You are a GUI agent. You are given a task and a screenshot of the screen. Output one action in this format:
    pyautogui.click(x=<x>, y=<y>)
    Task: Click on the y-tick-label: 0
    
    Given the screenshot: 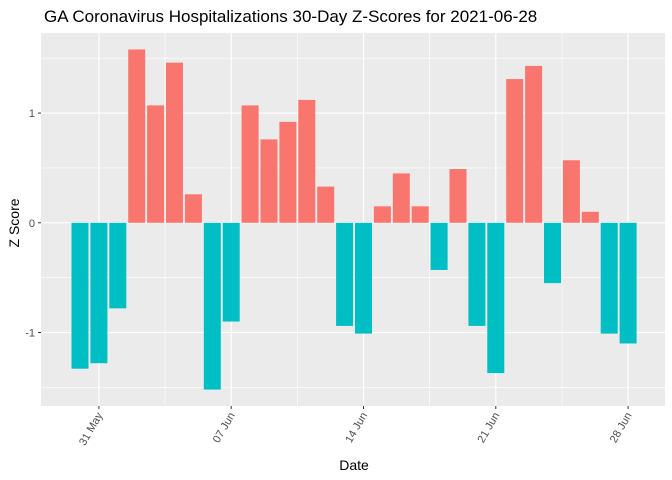 What is the action you would take?
    pyautogui.click(x=32, y=224)
    